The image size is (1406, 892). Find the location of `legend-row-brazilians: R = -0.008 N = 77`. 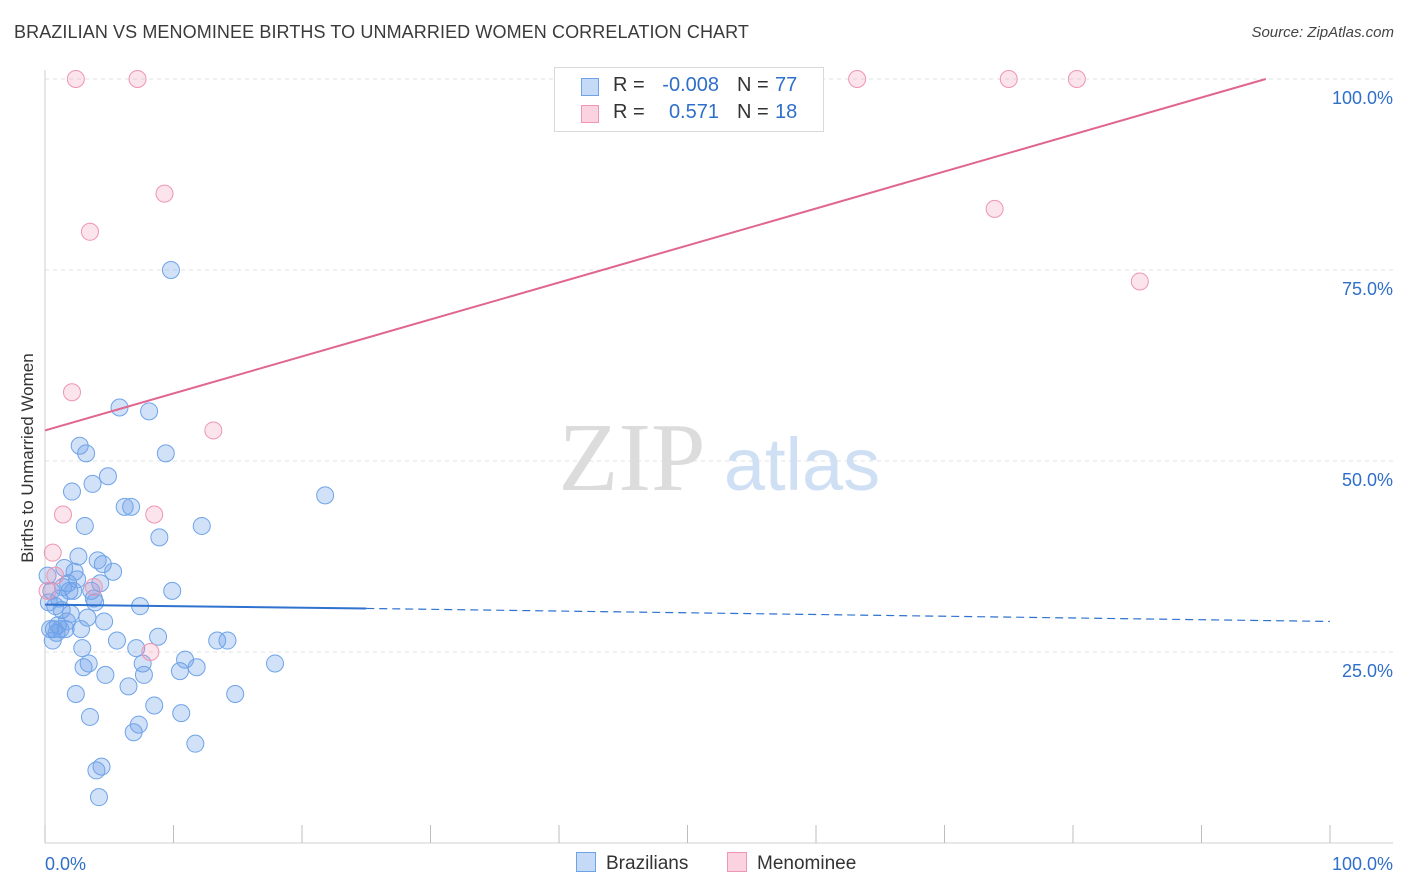

legend-row-brazilians: R = -0.008 N = 77 is located at coordinates (689, 87).